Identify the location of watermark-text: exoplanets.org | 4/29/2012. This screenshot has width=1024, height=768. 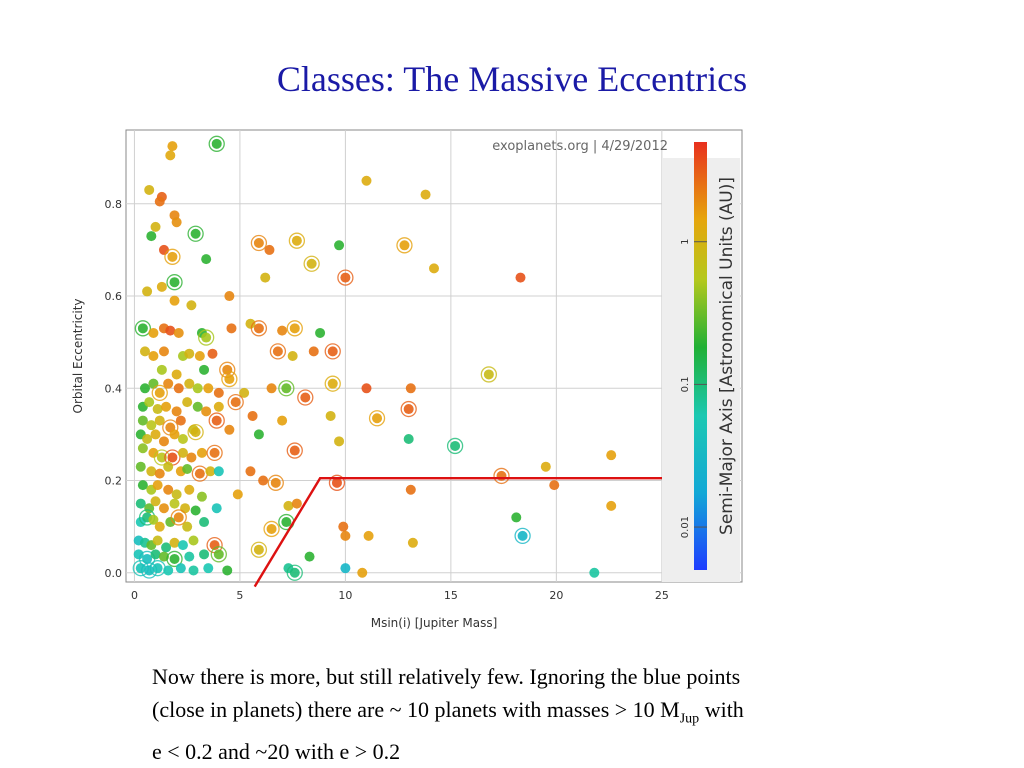
(580, 146).